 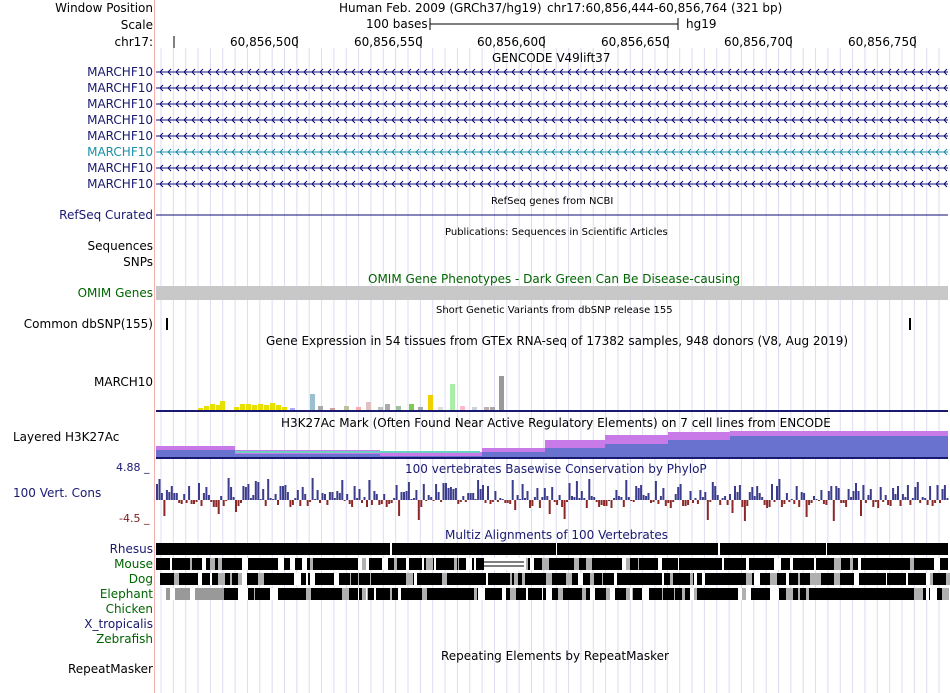 I want to click on multiz-species-label: X_tropicalis, so click(x=118, y=624).